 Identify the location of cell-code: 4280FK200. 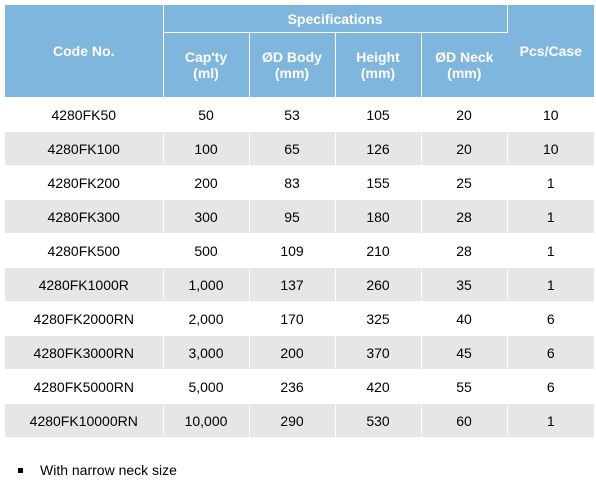
(84, 182).